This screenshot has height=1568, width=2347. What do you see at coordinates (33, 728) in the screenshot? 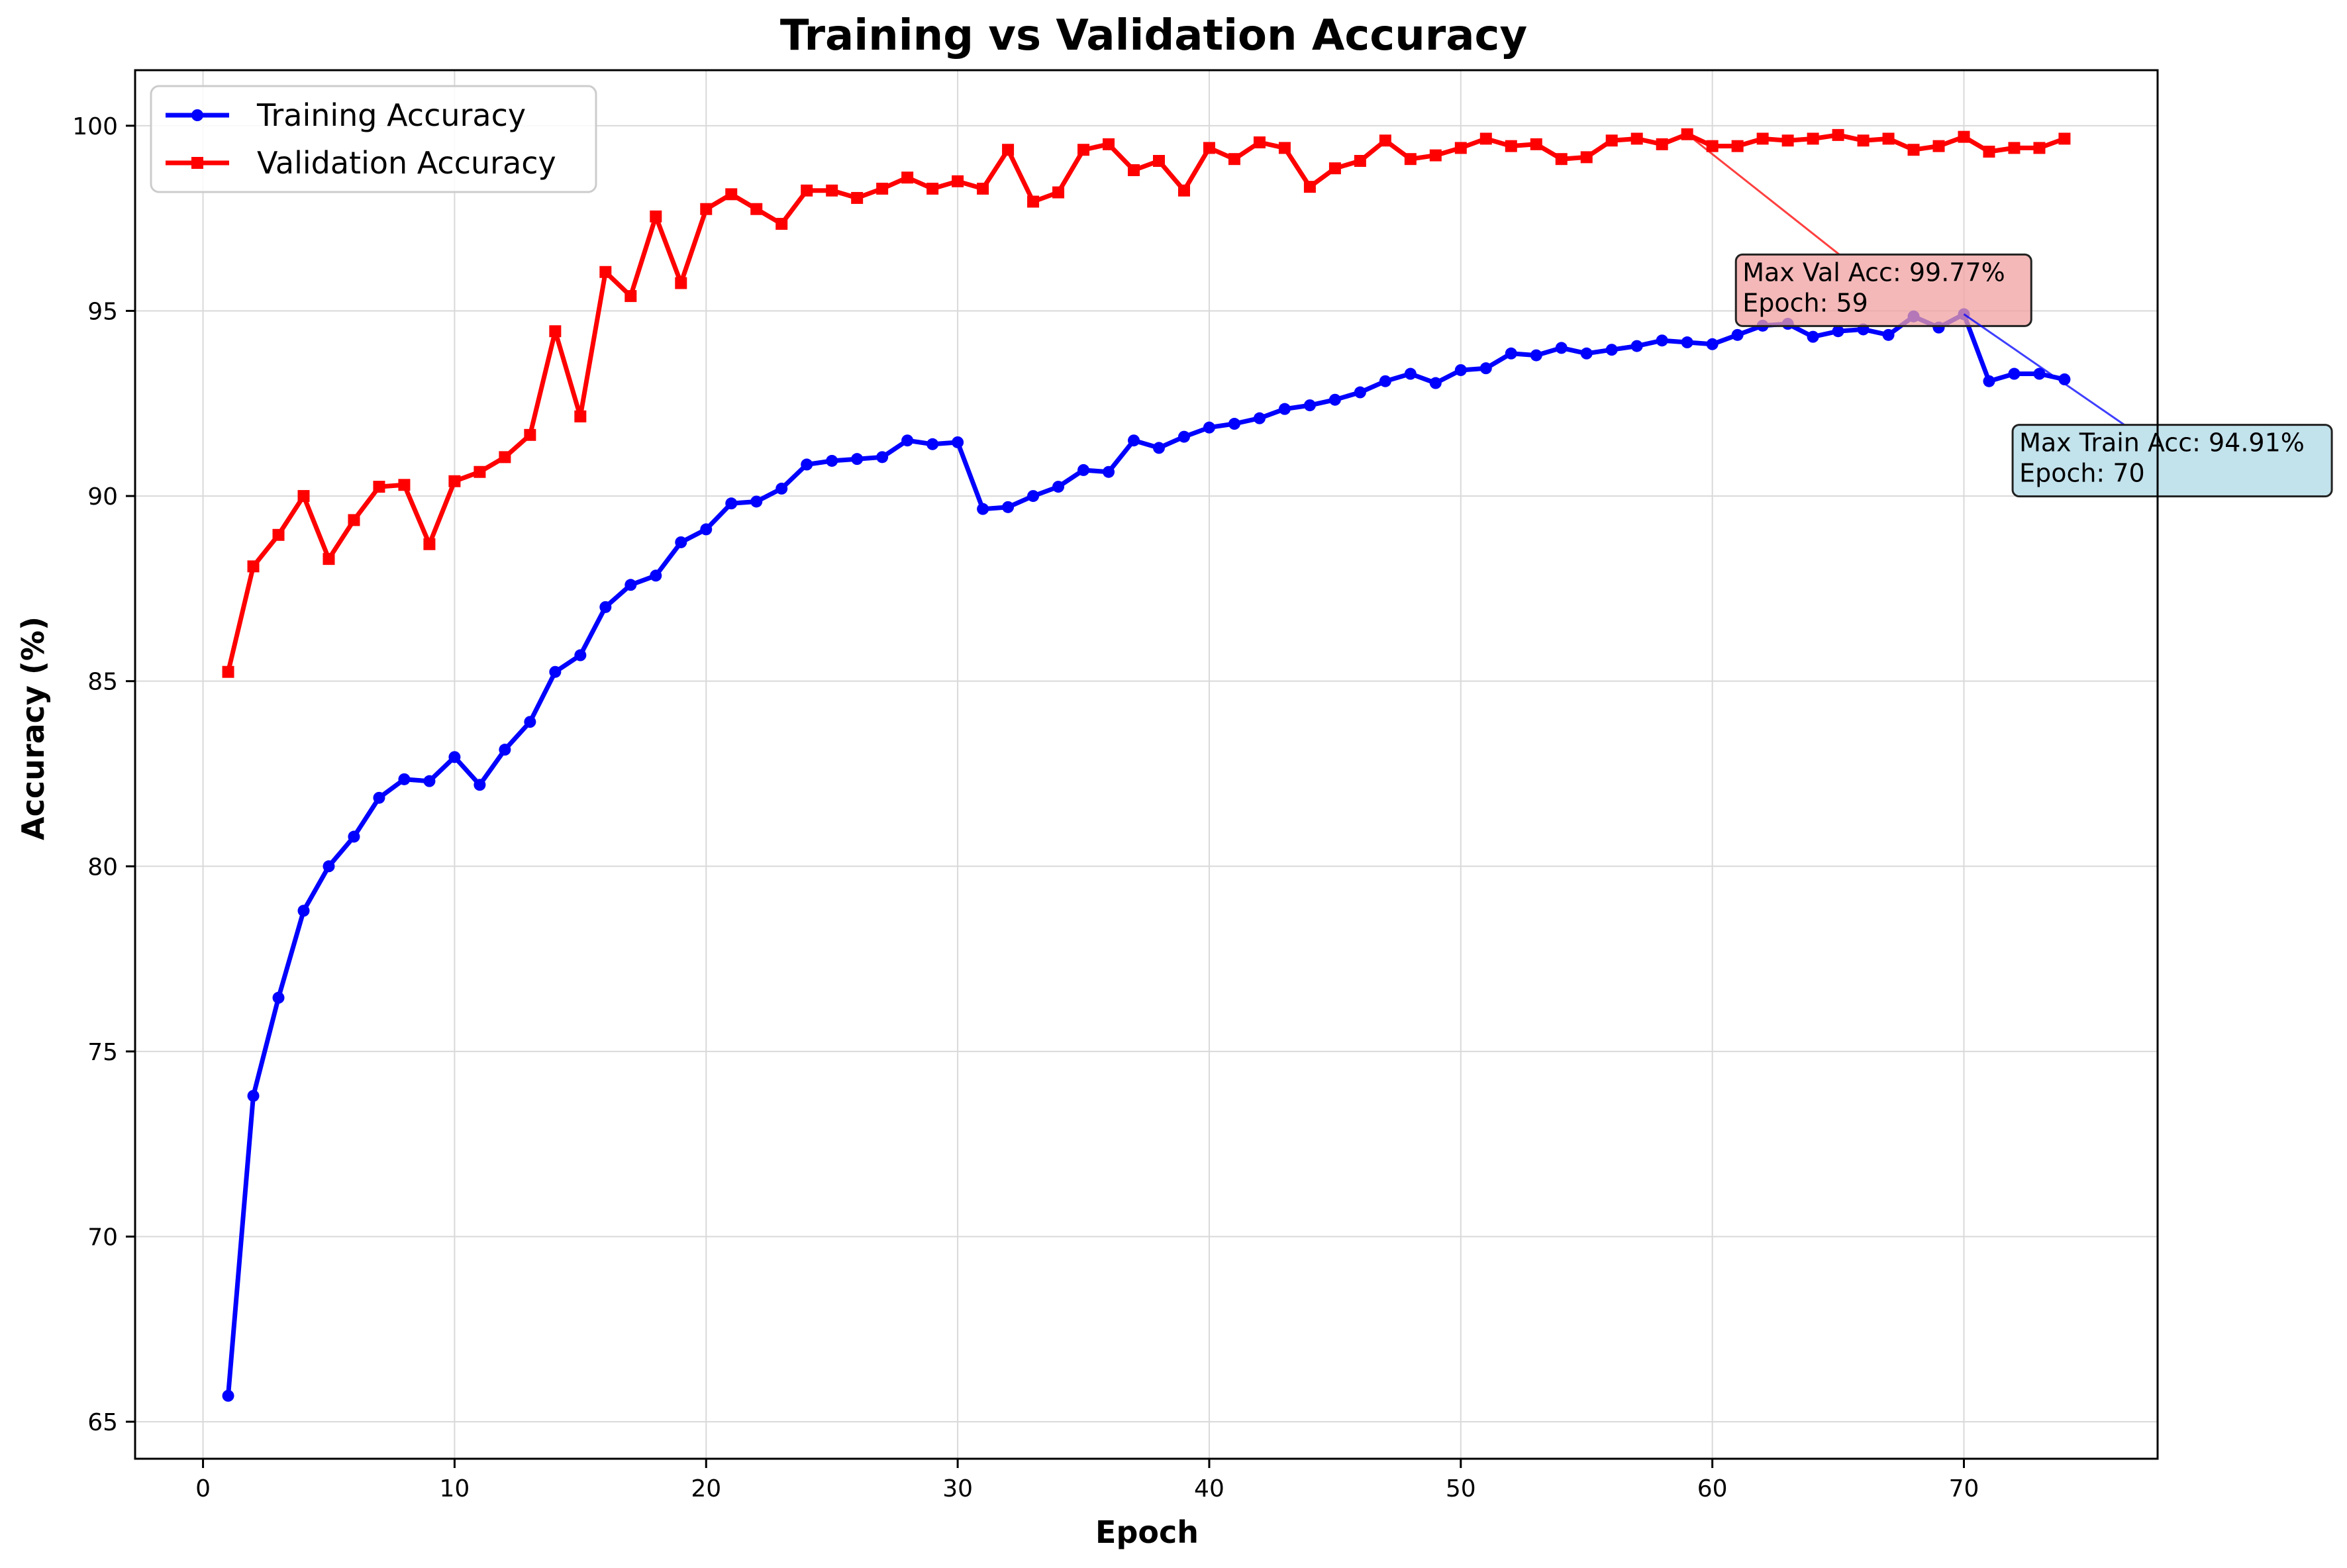
I see `y-axis-label: Accuracy (%)` at bounding box center [33, 728].